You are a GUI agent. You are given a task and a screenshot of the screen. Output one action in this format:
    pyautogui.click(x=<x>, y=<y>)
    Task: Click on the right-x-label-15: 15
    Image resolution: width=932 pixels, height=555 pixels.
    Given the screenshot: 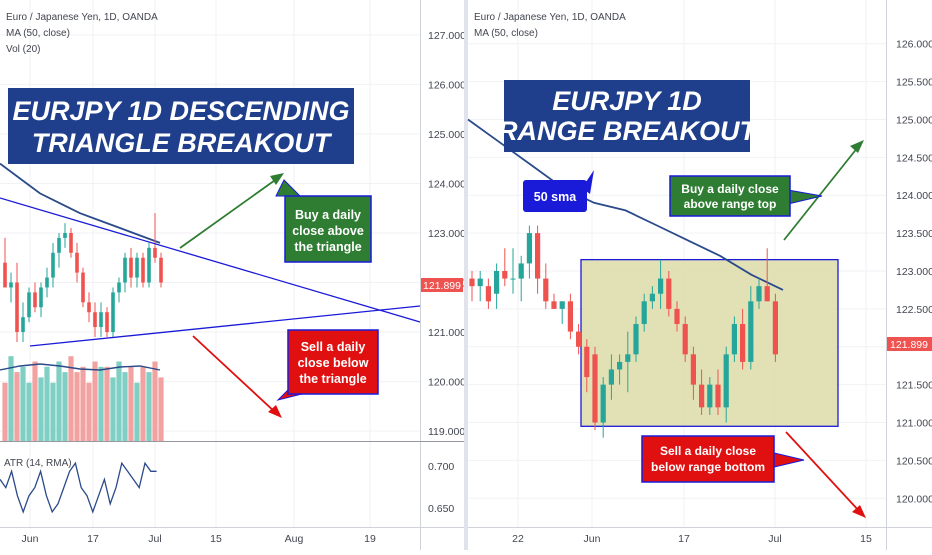 What is the action you would take?
    pyautogui.click(x=866, y=539)
    